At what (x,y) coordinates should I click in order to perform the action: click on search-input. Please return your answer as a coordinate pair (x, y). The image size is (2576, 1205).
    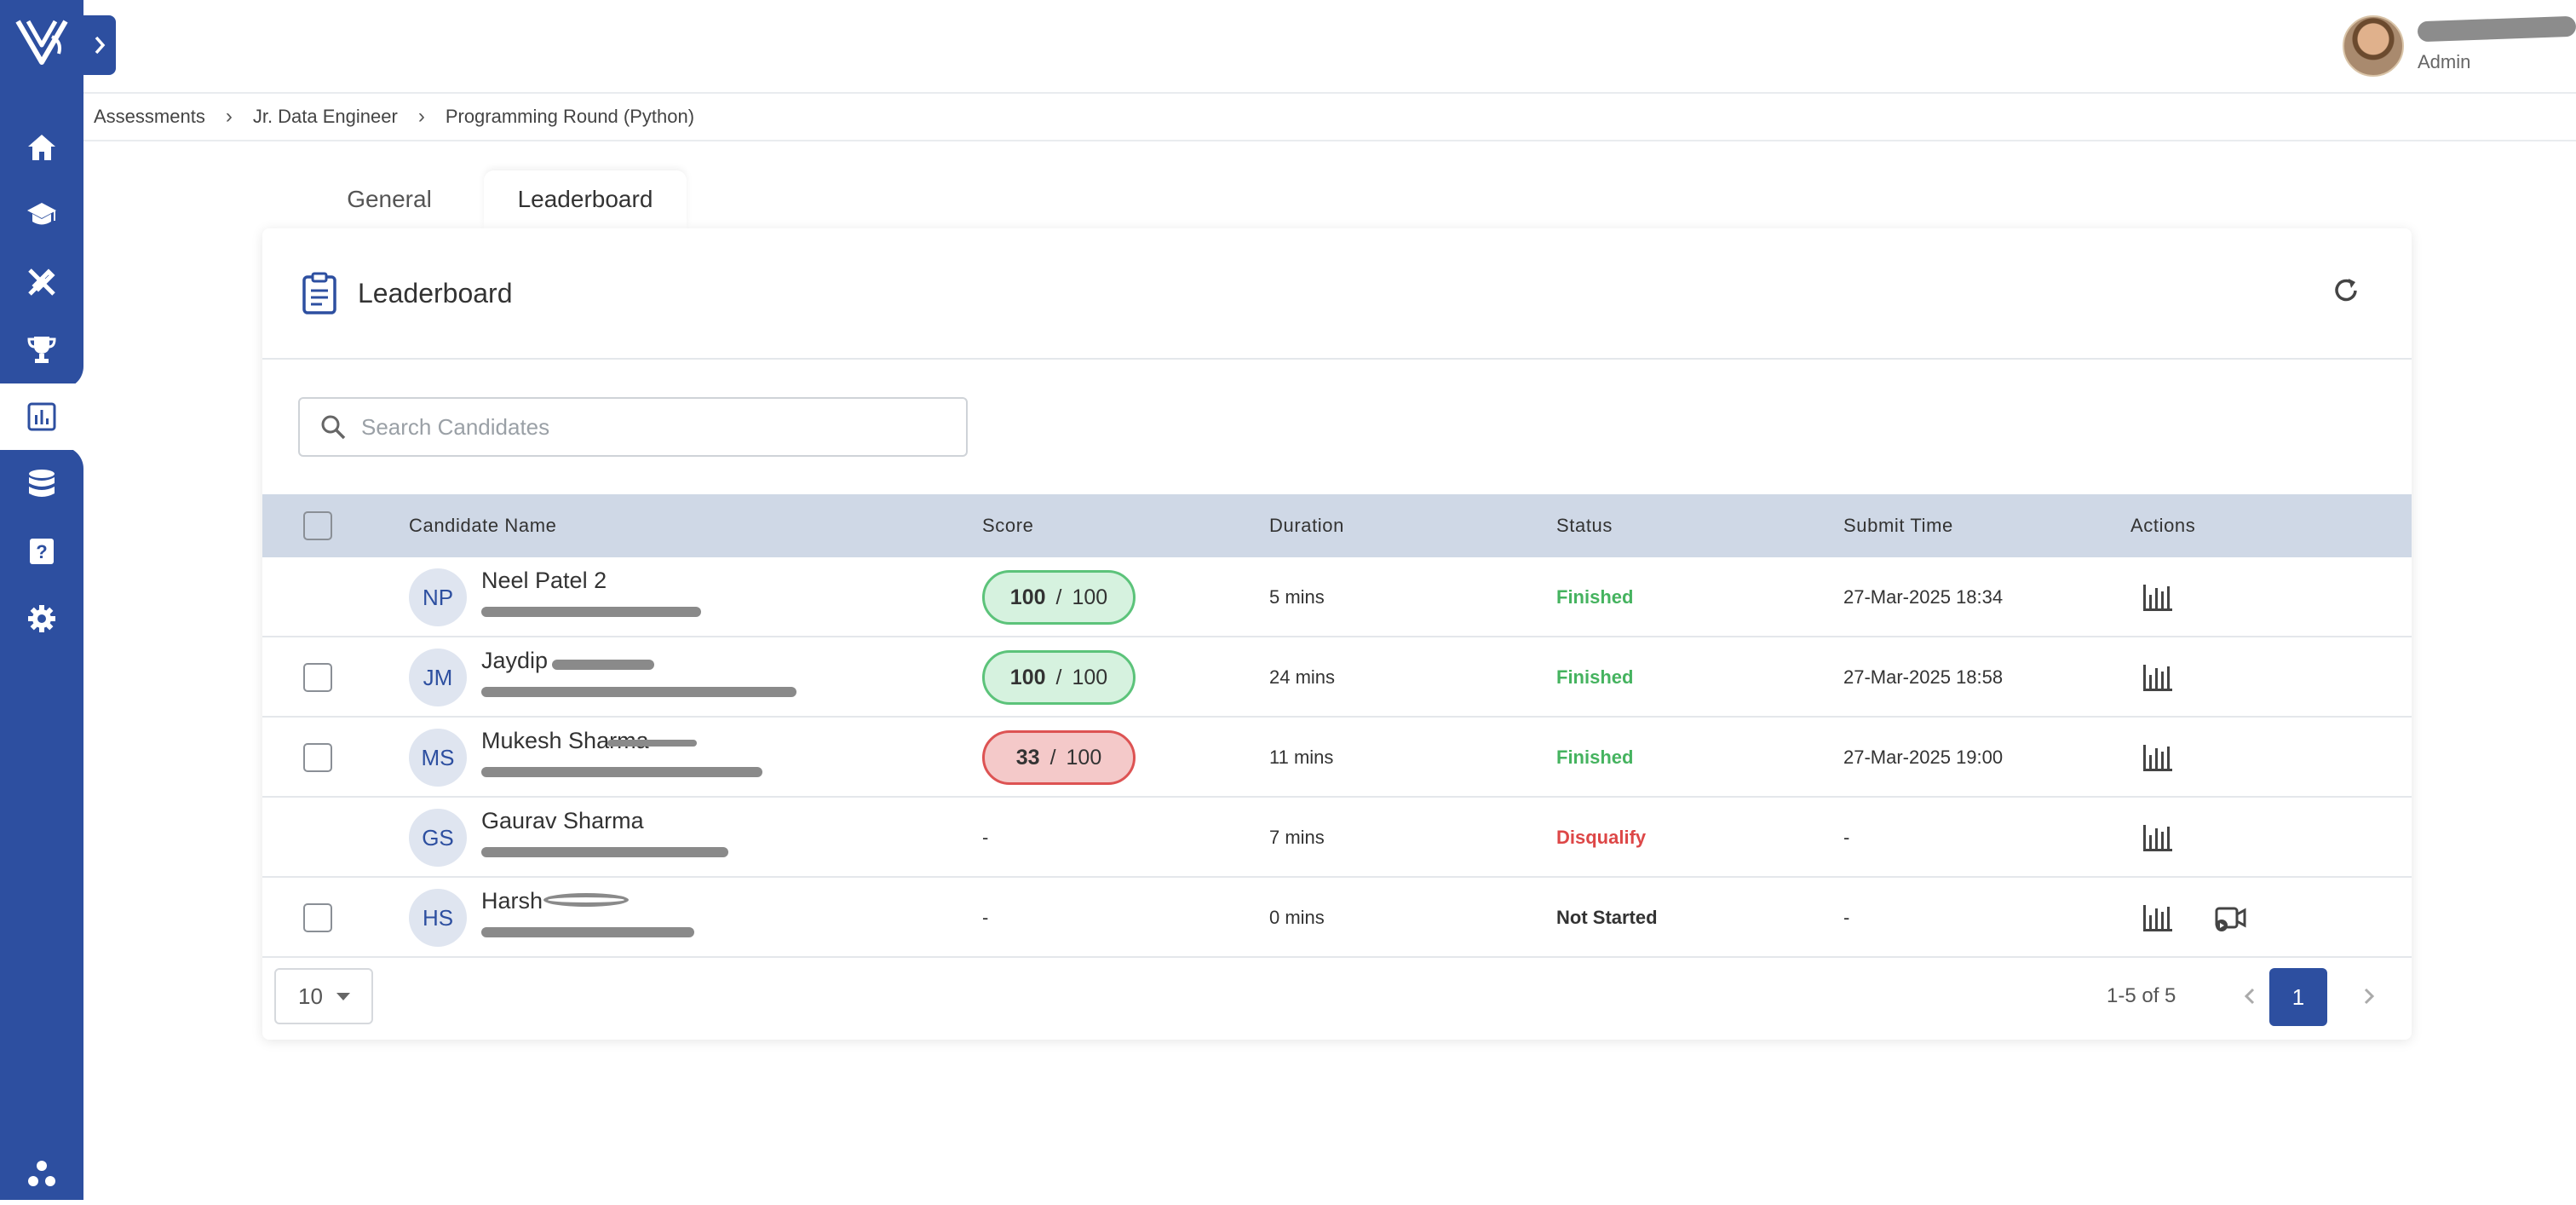
    Looking at the image, I should click on (650, 427).